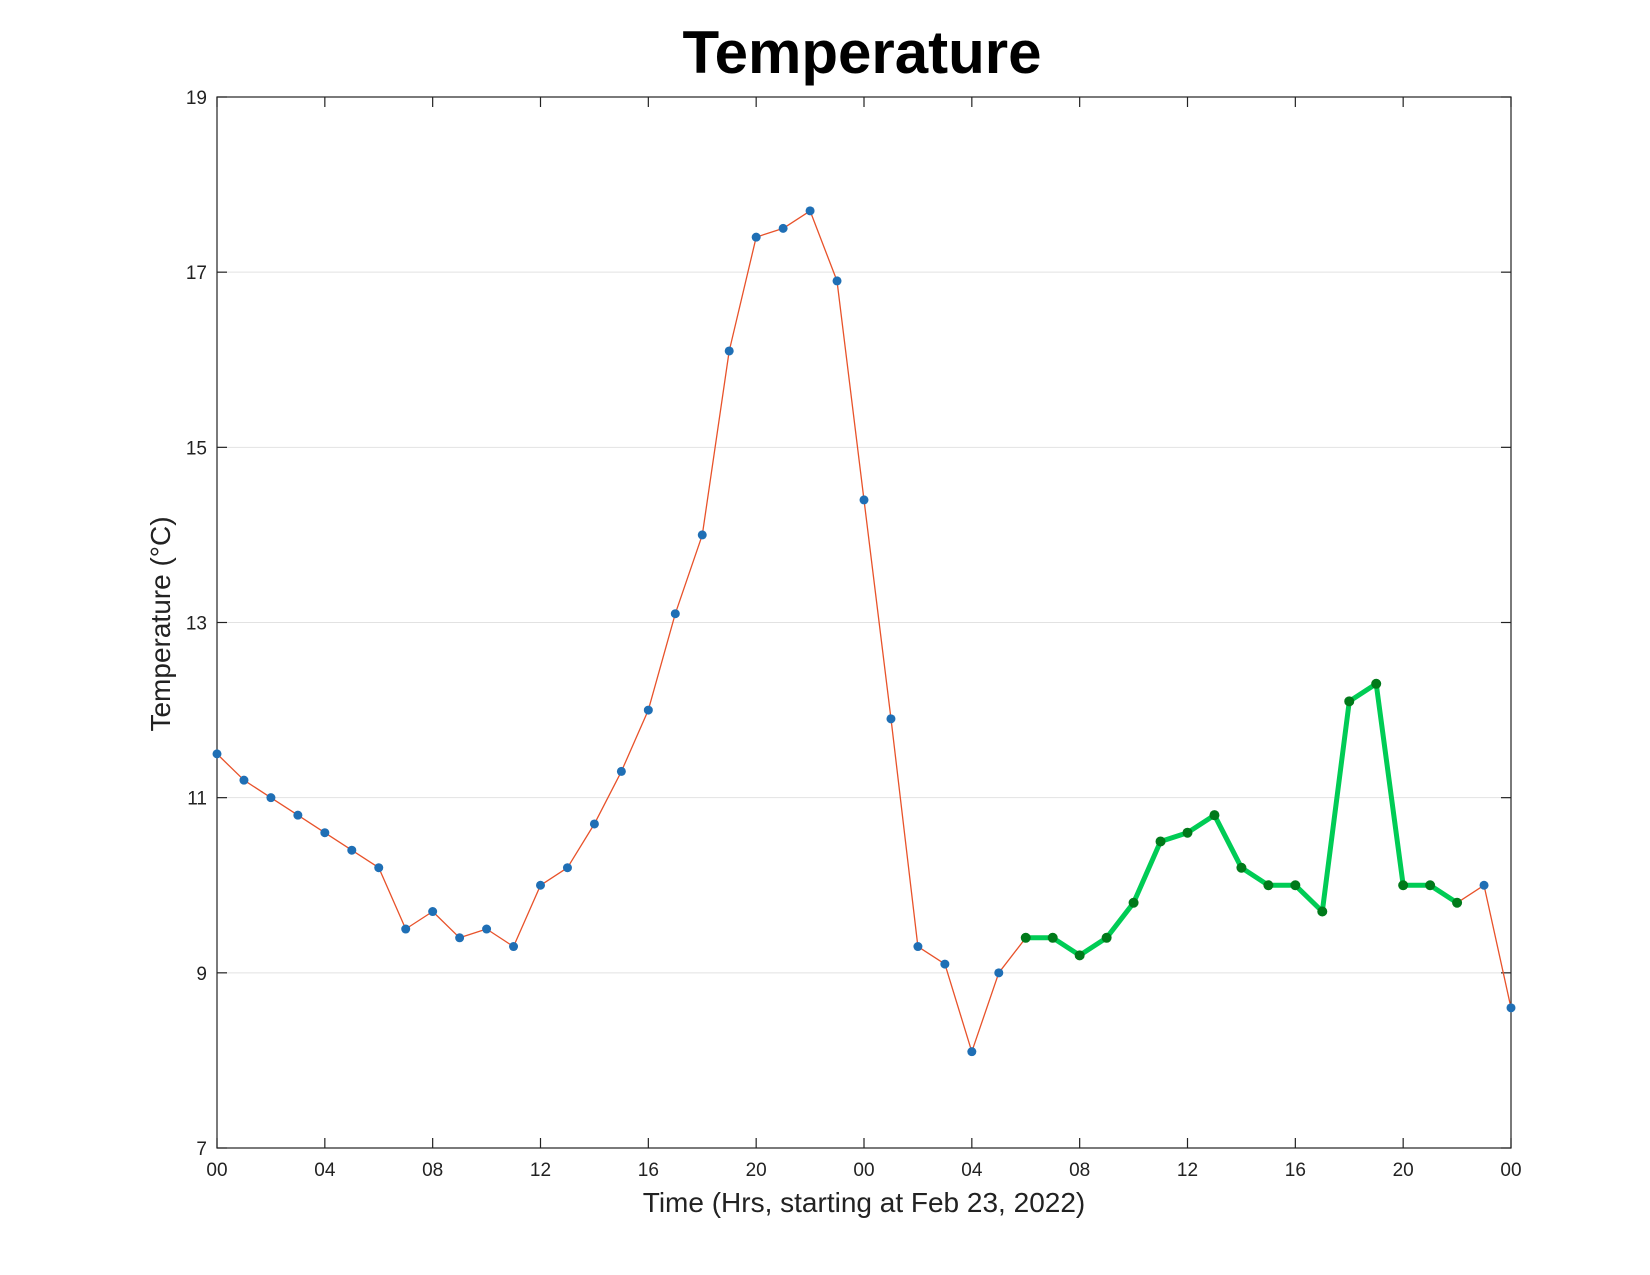 The width and height of the screenshot is (1650, 1275). I want to click on y-tick-label: 7, so click(201, 1149).